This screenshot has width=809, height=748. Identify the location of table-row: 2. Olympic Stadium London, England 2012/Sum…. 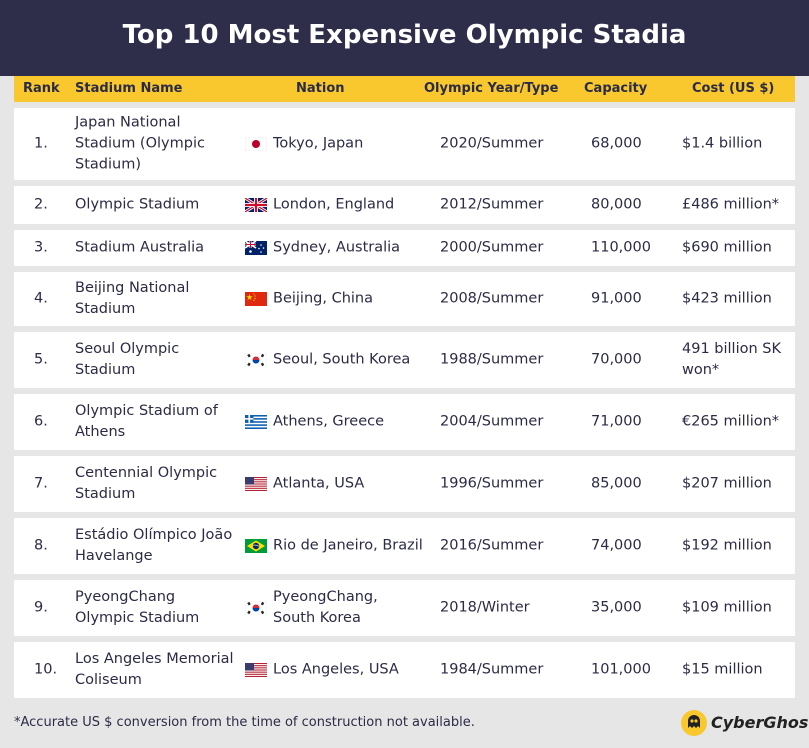
(404, 205).